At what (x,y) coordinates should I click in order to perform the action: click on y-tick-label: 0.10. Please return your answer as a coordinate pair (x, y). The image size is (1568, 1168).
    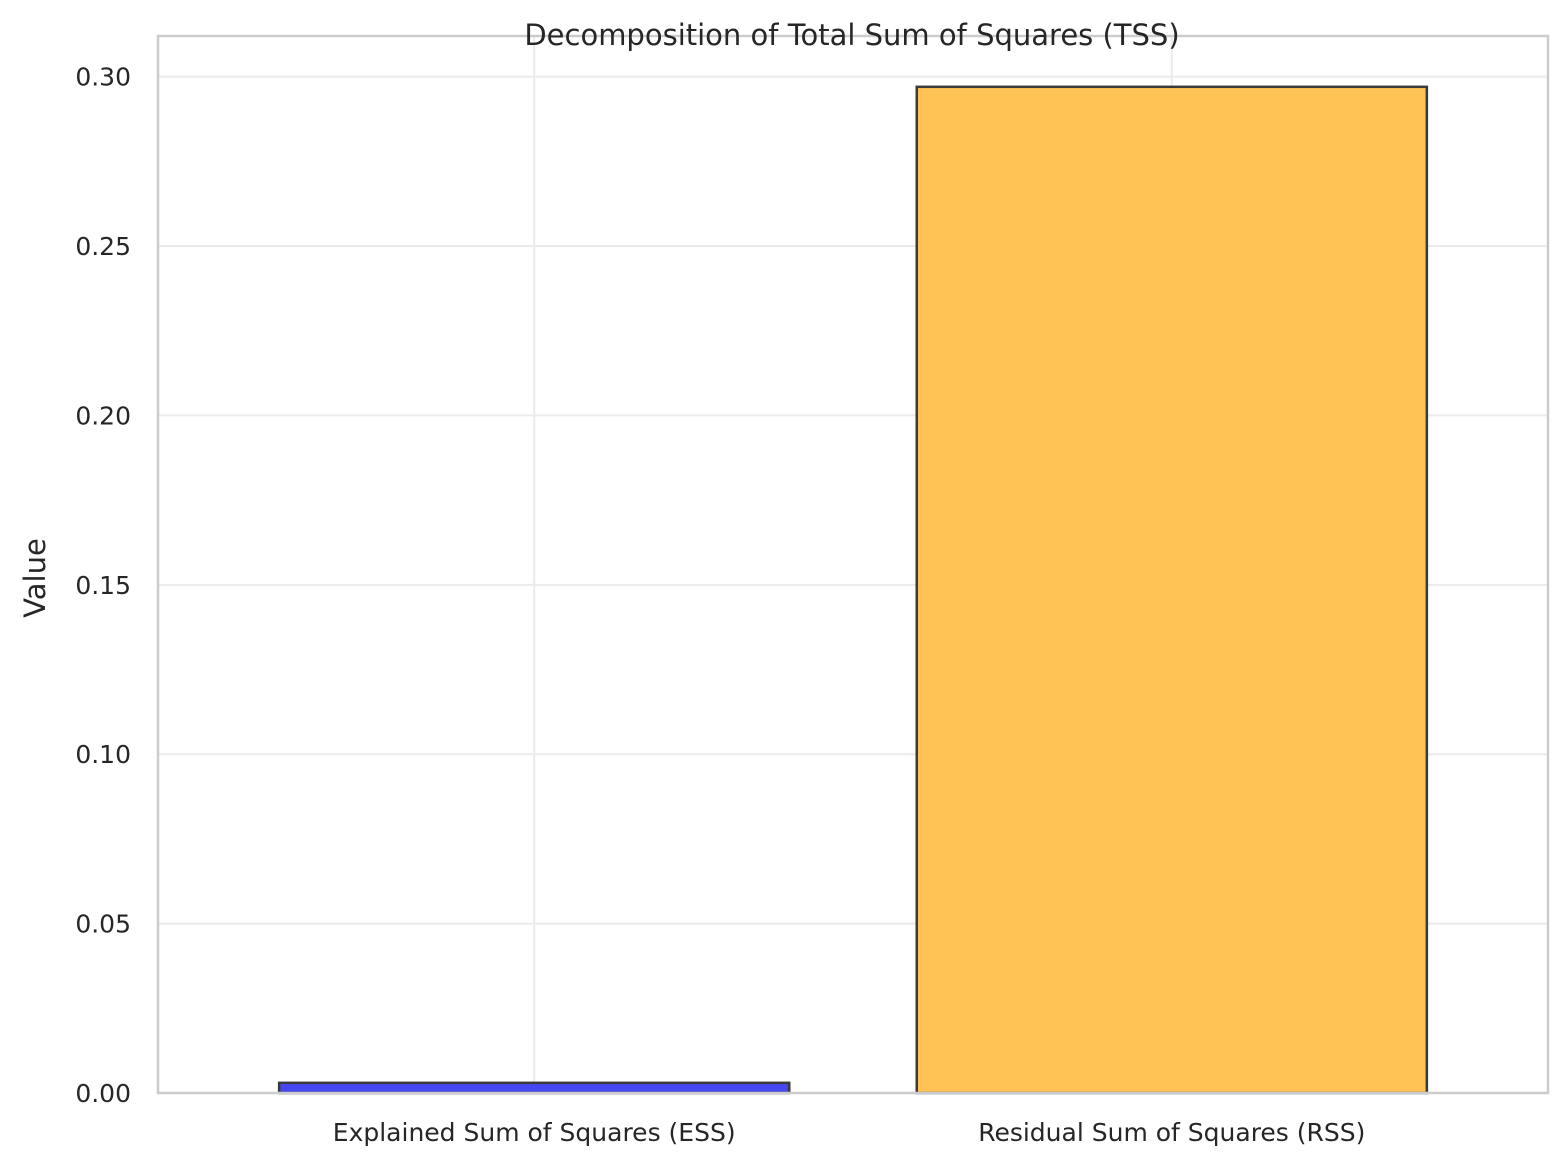
    Looking at the image, I should click on (103, 754).